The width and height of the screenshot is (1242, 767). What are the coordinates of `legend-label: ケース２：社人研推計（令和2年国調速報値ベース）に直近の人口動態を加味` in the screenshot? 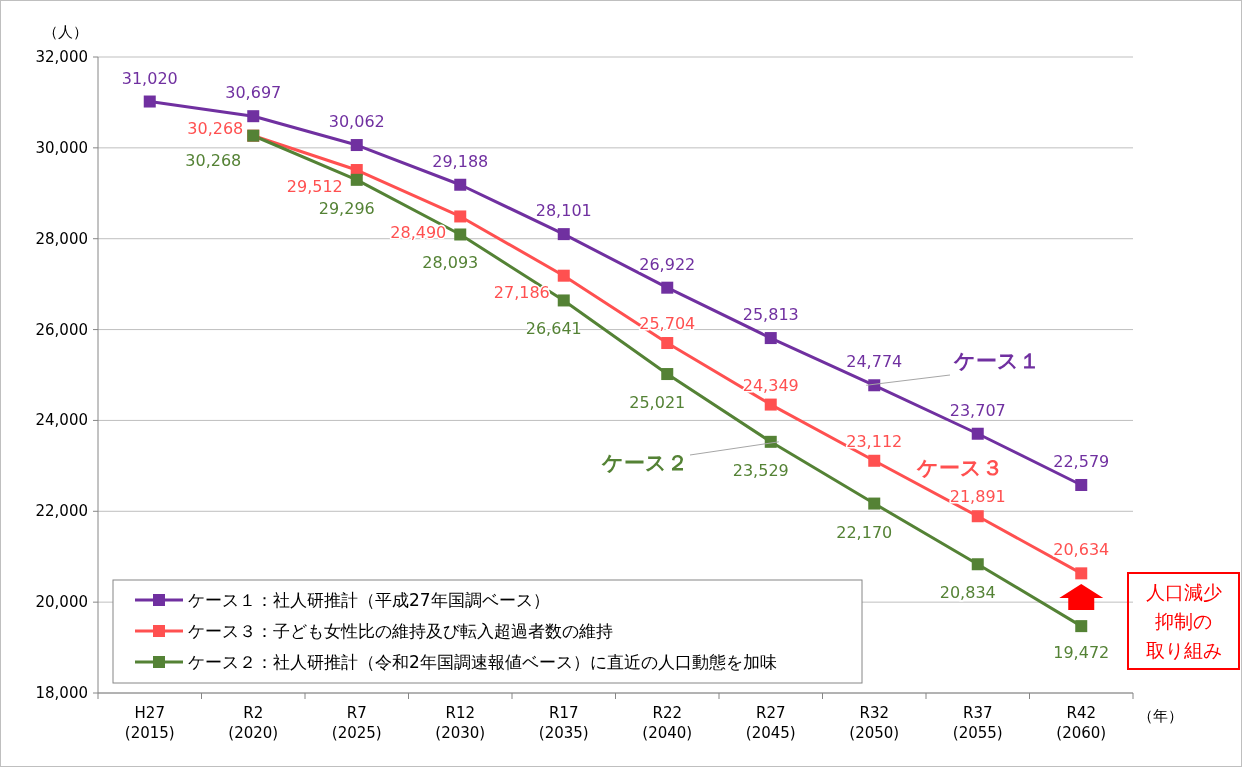 It's located at (482, 662).